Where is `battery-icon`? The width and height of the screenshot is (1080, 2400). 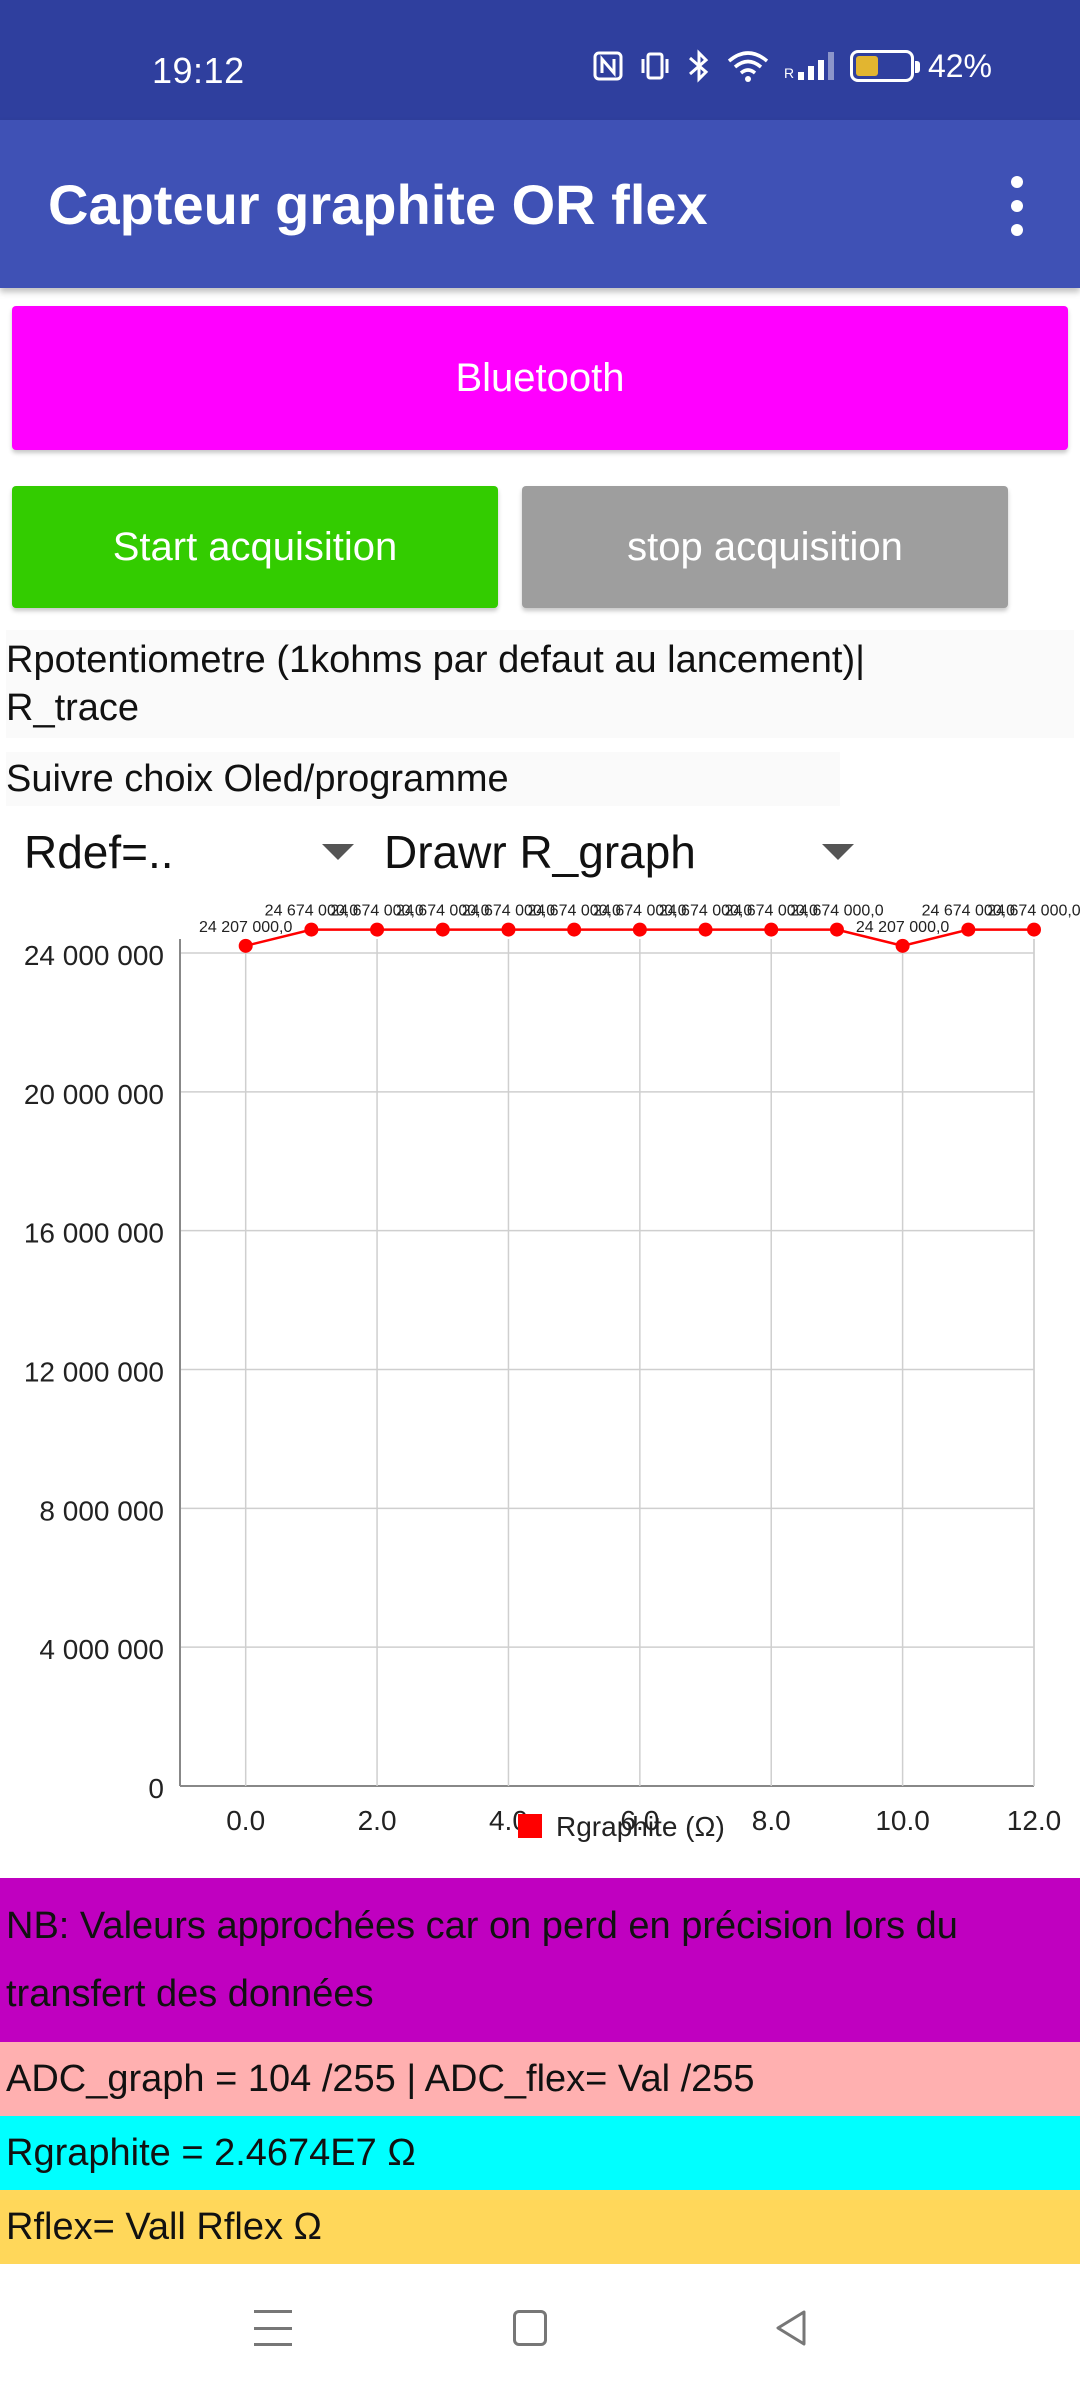
battery-icon is located at coordinates (884, 66).